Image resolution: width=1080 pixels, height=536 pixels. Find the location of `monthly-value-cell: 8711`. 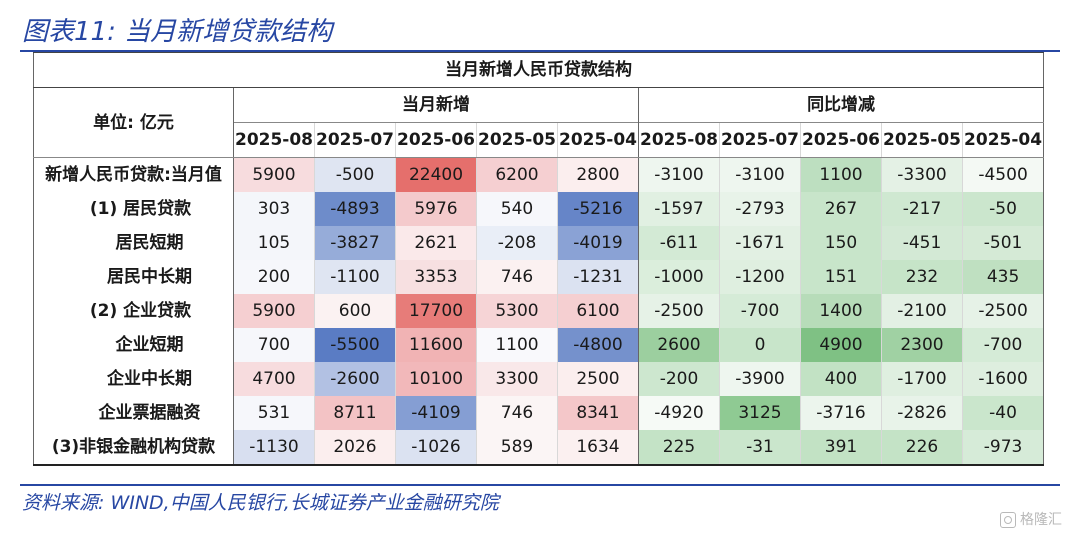

monthly-value-cell: 8711 is located at coordinates (355, 413).